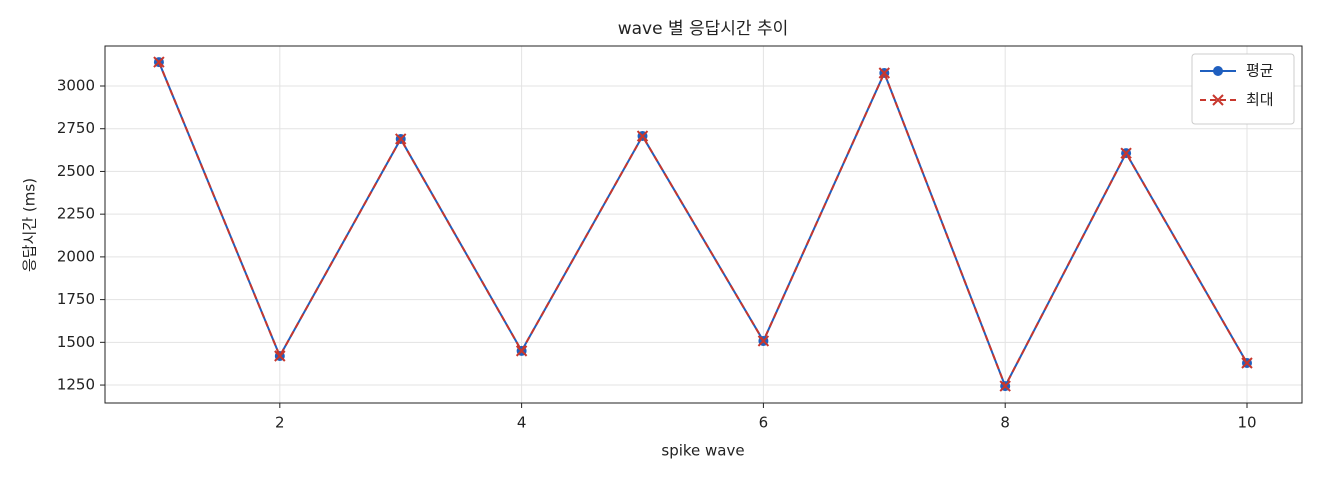  I want to click on x-tick-label: 4, so click(522, 423).